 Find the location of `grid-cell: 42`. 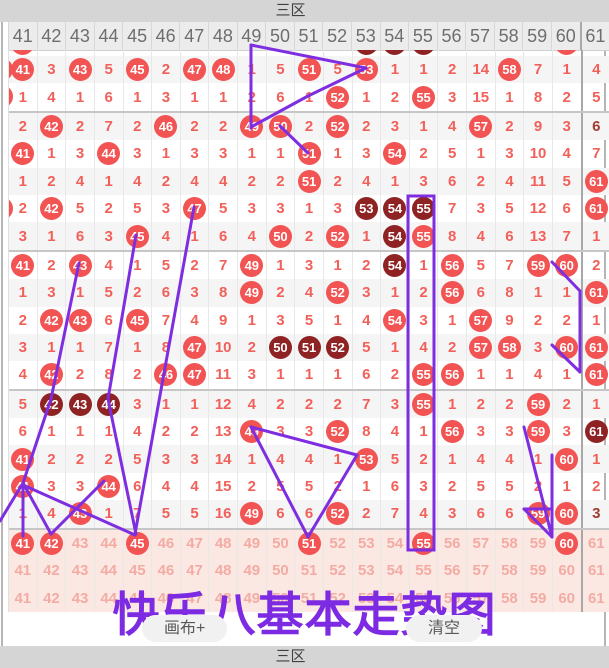

grid-cell: 42 is located at coordinates (51, 571).